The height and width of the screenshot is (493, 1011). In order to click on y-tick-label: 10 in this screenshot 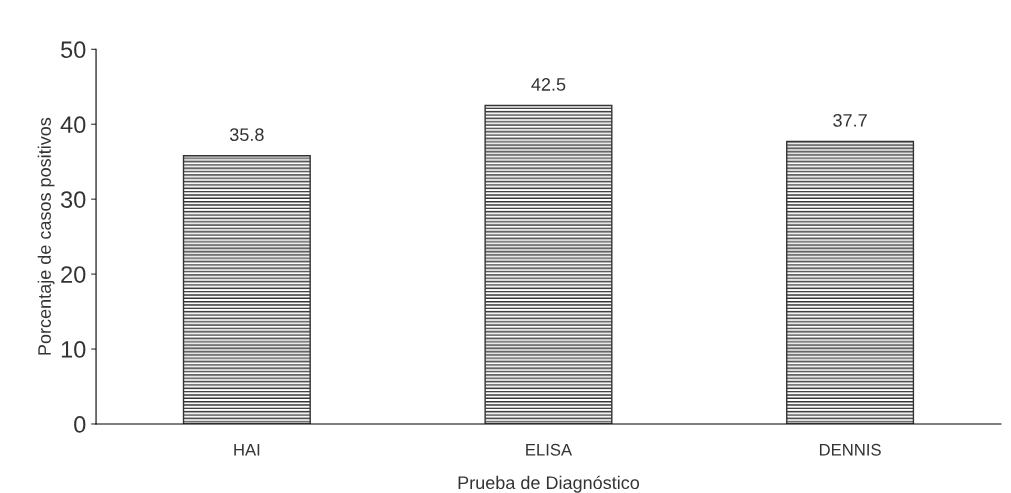, I will do `click(73, 349)`.